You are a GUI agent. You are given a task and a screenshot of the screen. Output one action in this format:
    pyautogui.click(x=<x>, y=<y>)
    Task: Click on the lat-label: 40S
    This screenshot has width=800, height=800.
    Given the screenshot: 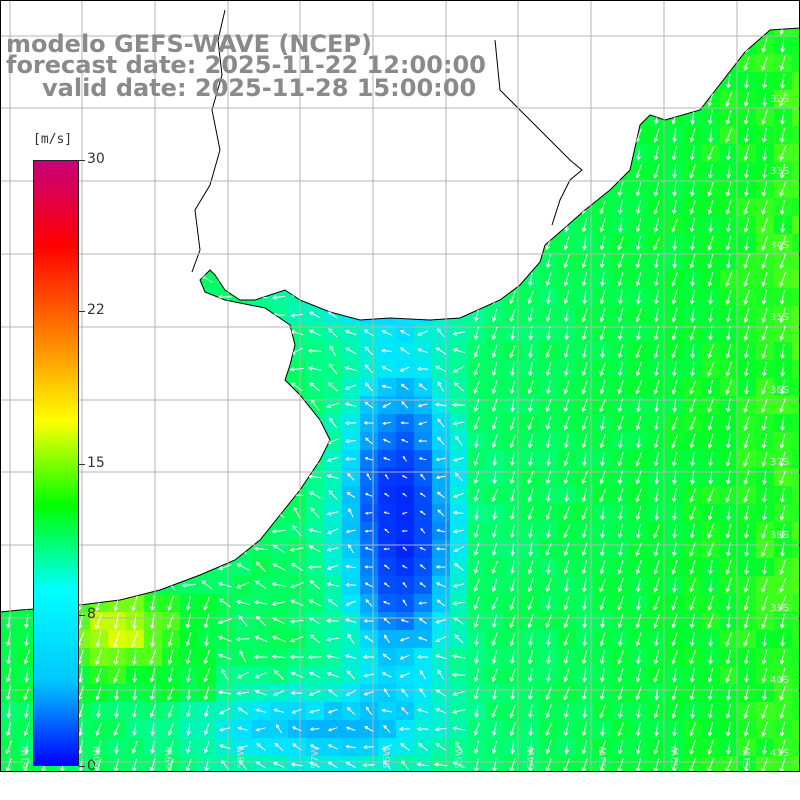 What is the action you would take?
    pyautogui.click(x=780, y=680)
    